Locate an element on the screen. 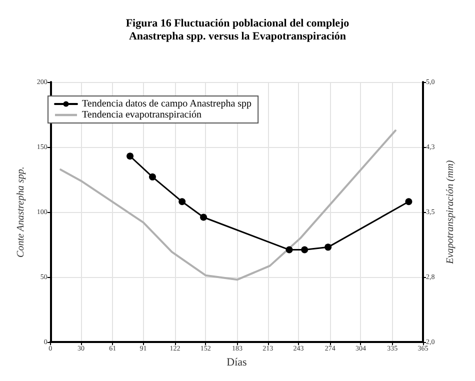 The image size is (475, 381). legend-label: Tendencia datos de campo Anastrepha spp is located at coordinates (167, 104).